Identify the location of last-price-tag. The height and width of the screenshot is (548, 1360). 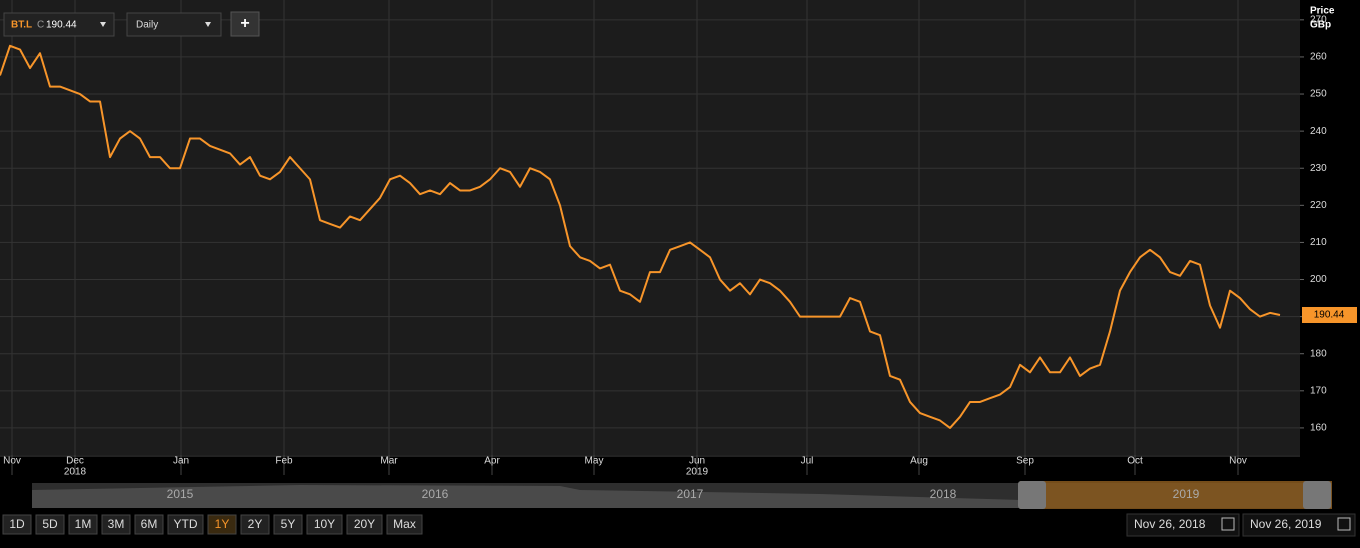
(1329, 314).